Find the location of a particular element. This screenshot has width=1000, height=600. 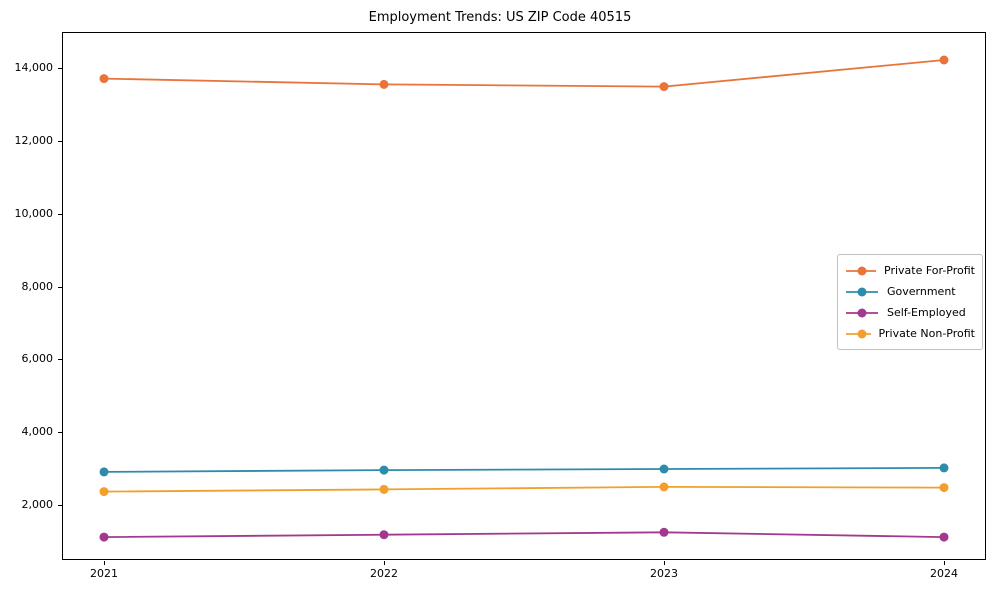

legend-label: Private Non-Profit is located at coordinates (926, 333).